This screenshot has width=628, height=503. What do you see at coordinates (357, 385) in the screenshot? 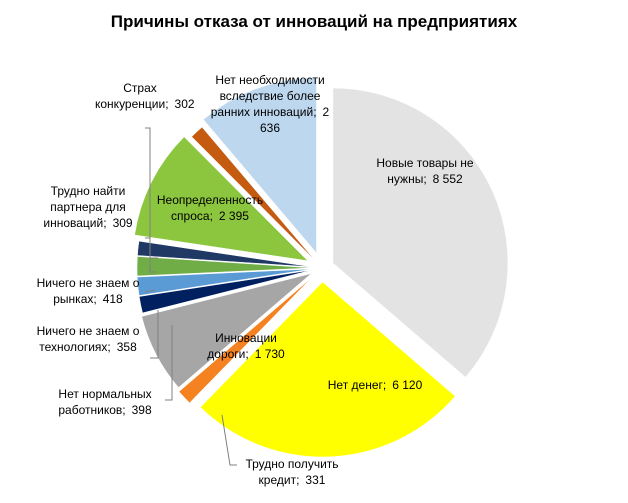
I see `slice-category: Нет денег;` at bounding box center [357, 385].